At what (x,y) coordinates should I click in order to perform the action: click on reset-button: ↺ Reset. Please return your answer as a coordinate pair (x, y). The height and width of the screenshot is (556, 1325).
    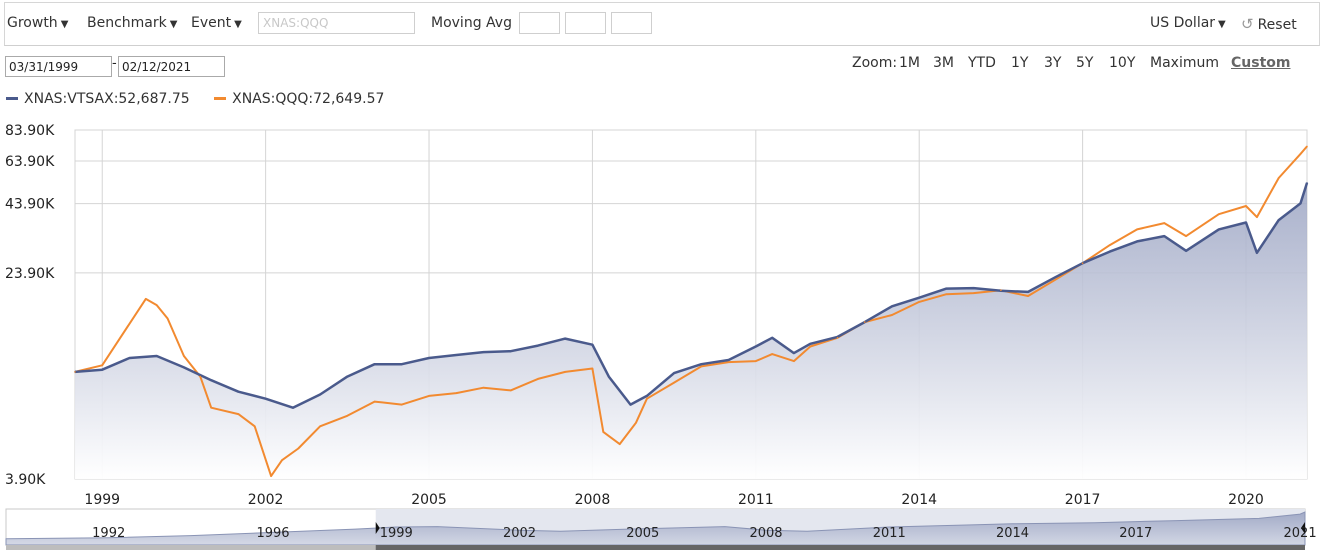
    Looking at the image, I should click on (1269, 24).